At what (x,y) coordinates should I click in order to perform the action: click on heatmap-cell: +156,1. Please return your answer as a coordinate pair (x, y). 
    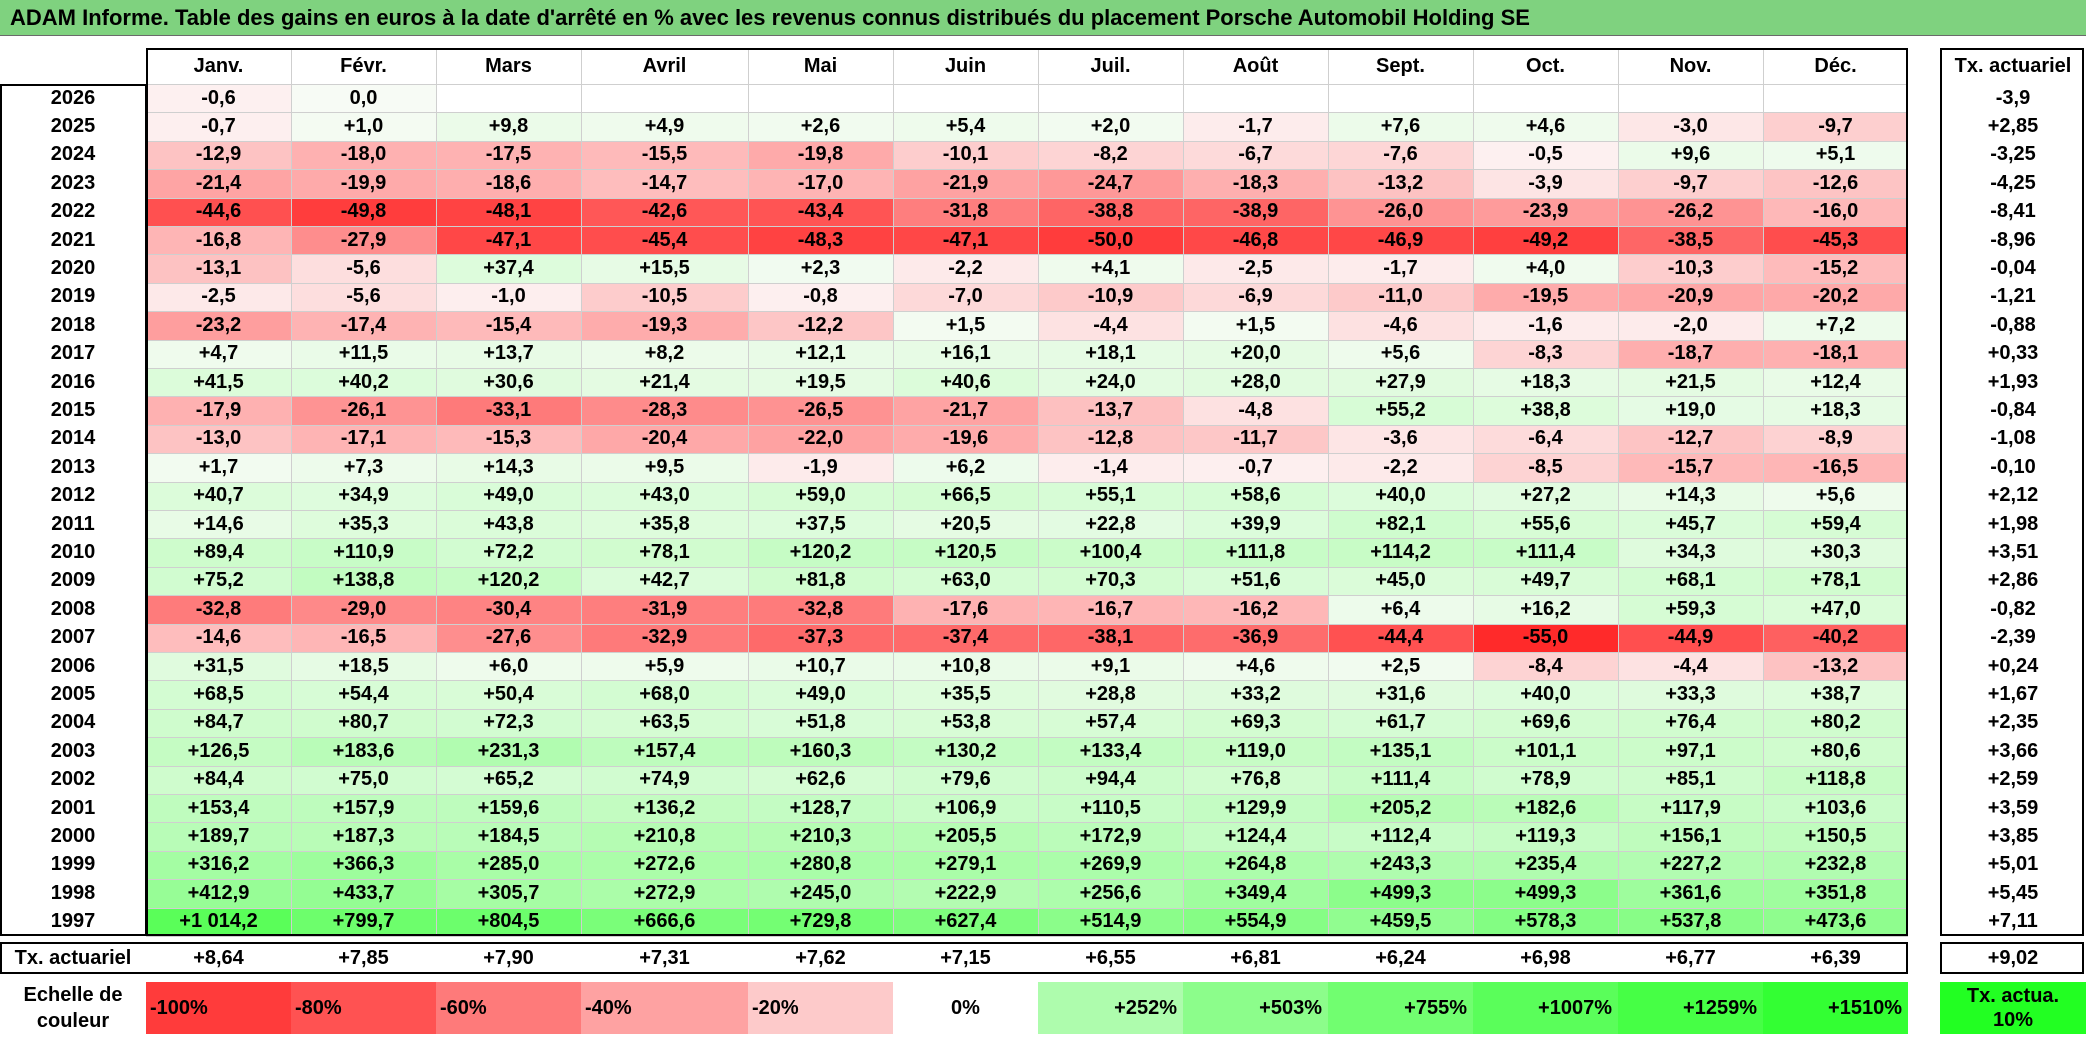
    Looking at the image, I should click on (1690, 836).